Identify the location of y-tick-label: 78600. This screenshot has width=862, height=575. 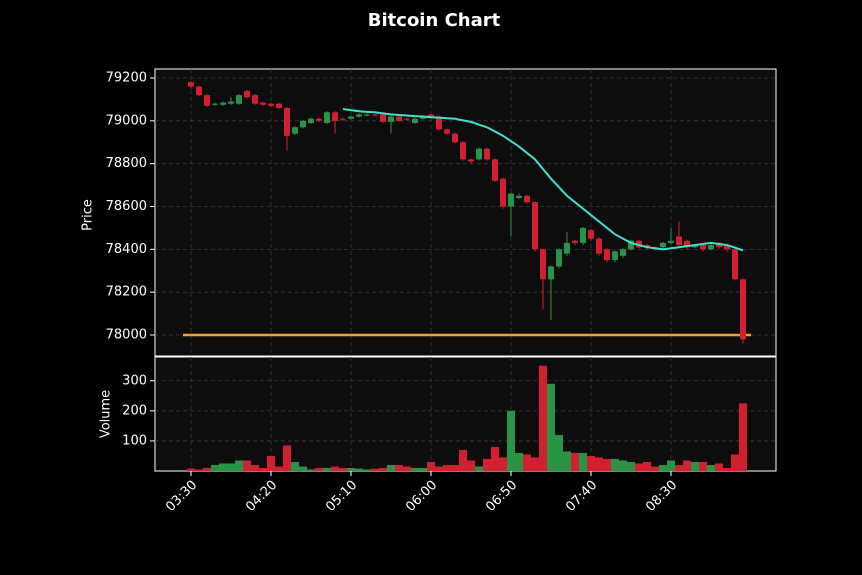
(126, 206).